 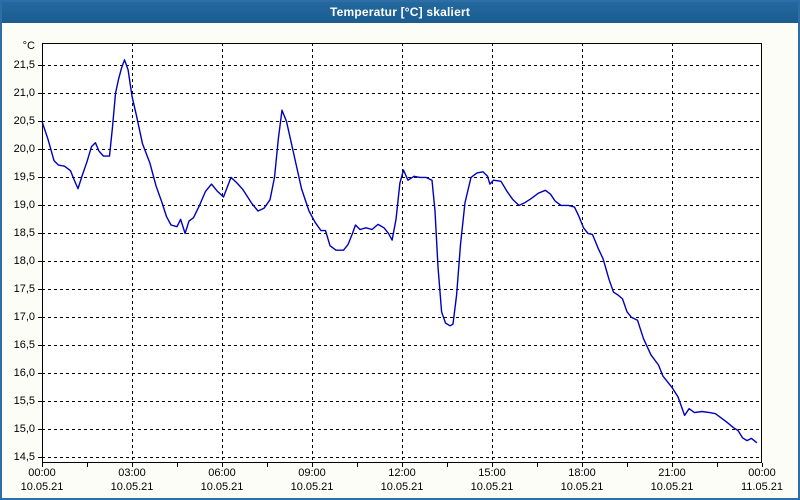 I want to click on y-tick-label: 21,5, so click(x=24, y=65).